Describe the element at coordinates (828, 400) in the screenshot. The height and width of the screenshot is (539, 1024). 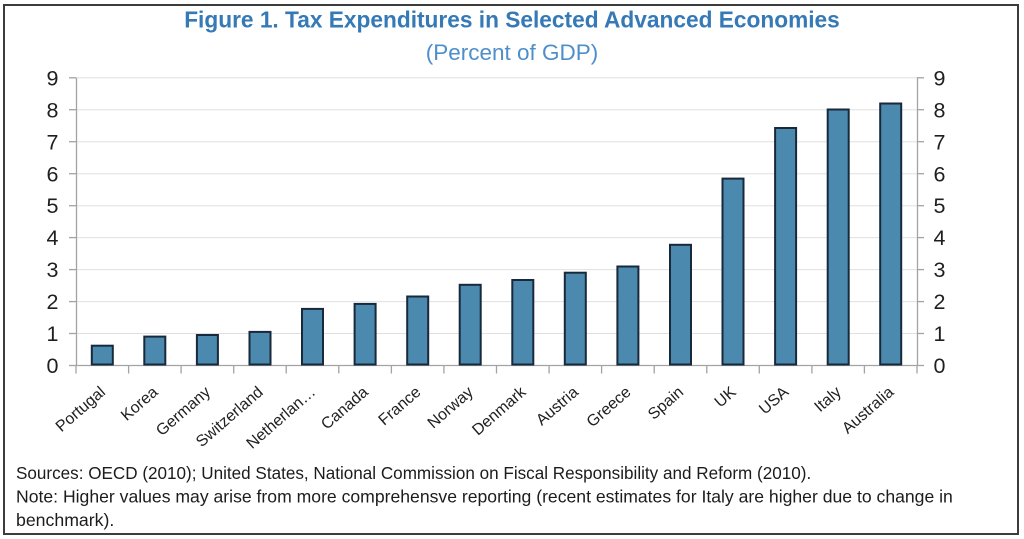
I see `svg-text: Italy` at that location.